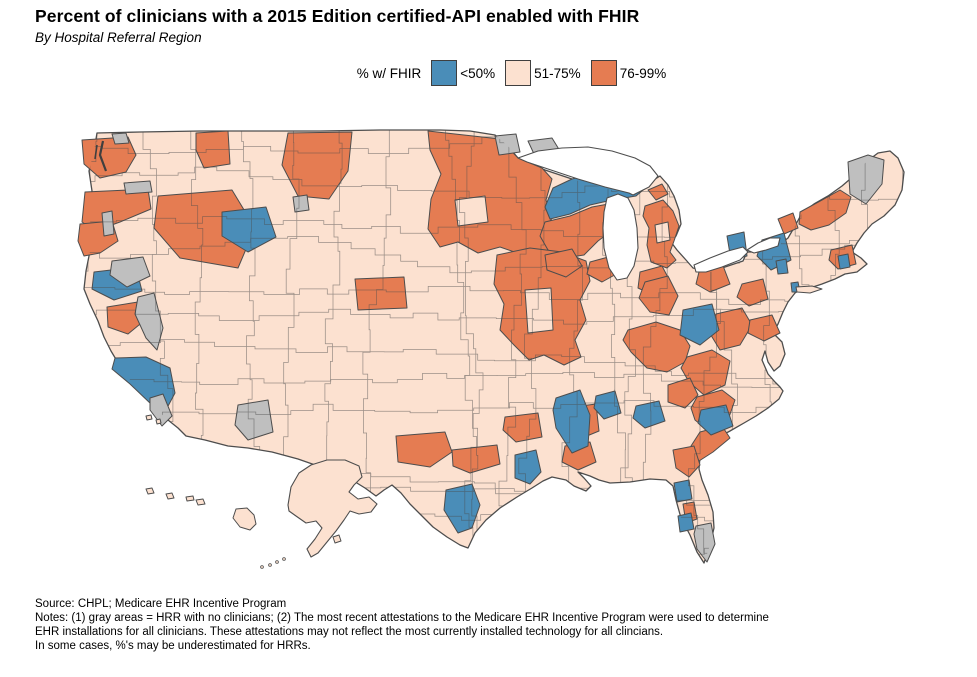 The width and height of the screenshot is (977, 677). What do you see at coordinates (643, 73) in the screenshot?
I see `legend-label-high: 76-99%` at bounding box center [643, 73].